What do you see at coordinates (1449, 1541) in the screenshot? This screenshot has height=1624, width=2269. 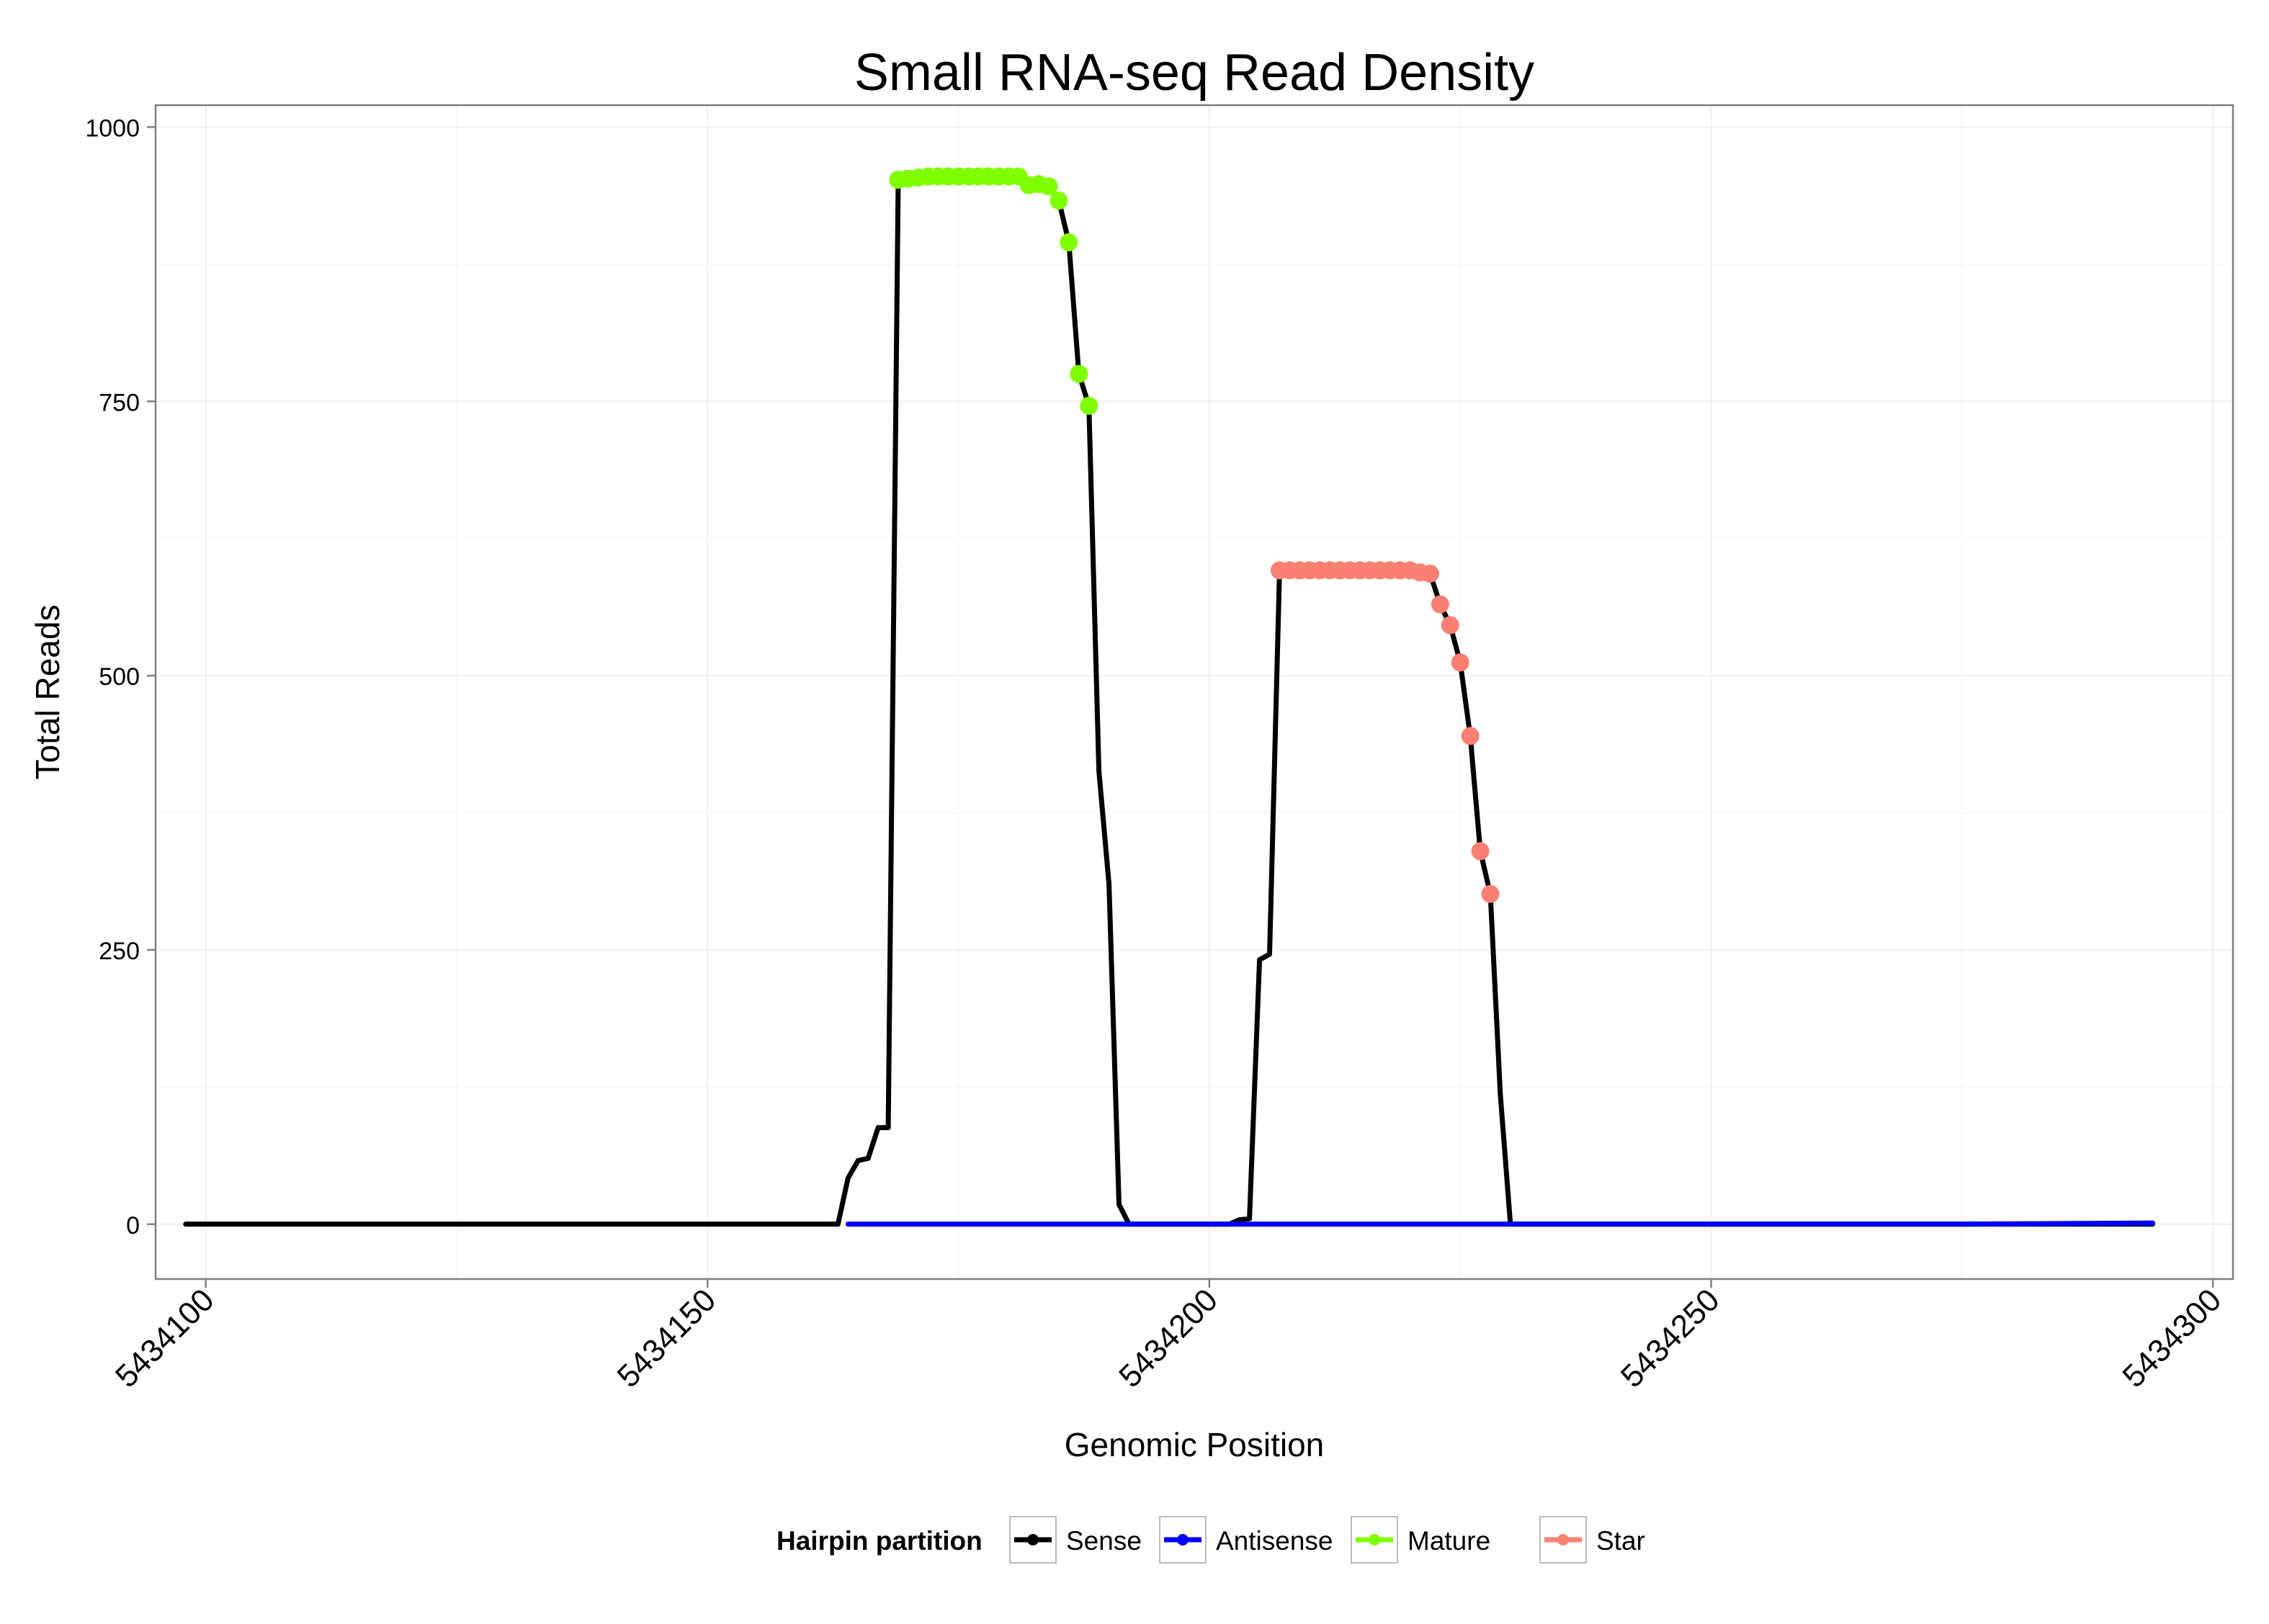 I see `legend-entry-label: Mature` at bounding box center [1449, 1541].